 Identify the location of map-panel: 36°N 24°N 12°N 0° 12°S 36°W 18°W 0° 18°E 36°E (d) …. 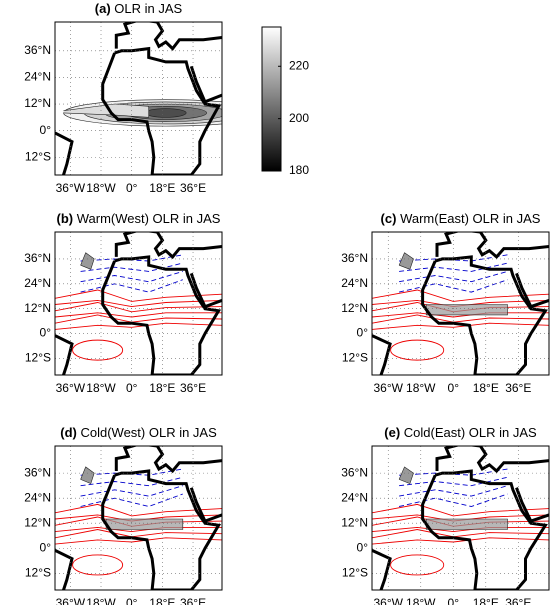
(123, 515).